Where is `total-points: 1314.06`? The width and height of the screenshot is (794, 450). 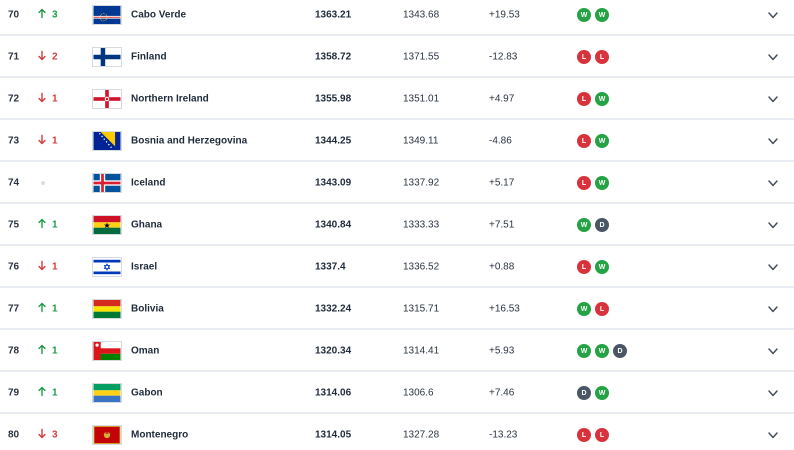
total-points: 1314.06 is located at coordinates (333, 393).